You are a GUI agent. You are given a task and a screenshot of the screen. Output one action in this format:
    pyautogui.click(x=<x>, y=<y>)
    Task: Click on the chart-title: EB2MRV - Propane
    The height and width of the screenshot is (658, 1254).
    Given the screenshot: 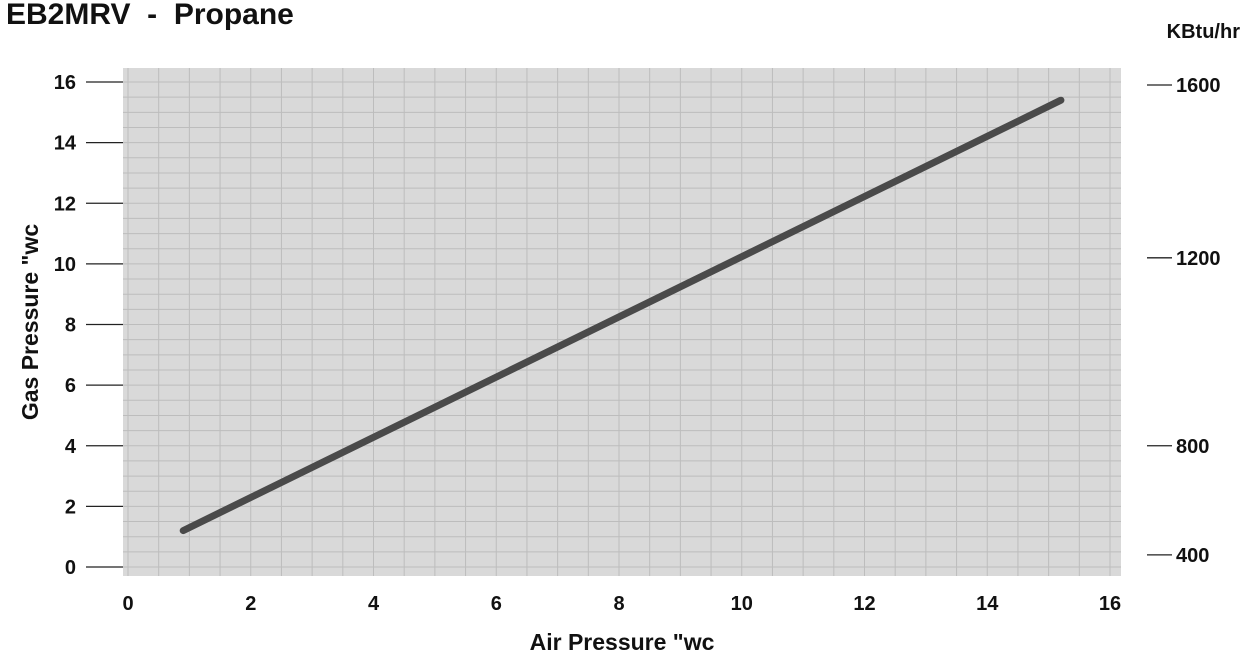 What is the action you would take?
    pyautogui.click(x=150, y=15)
    